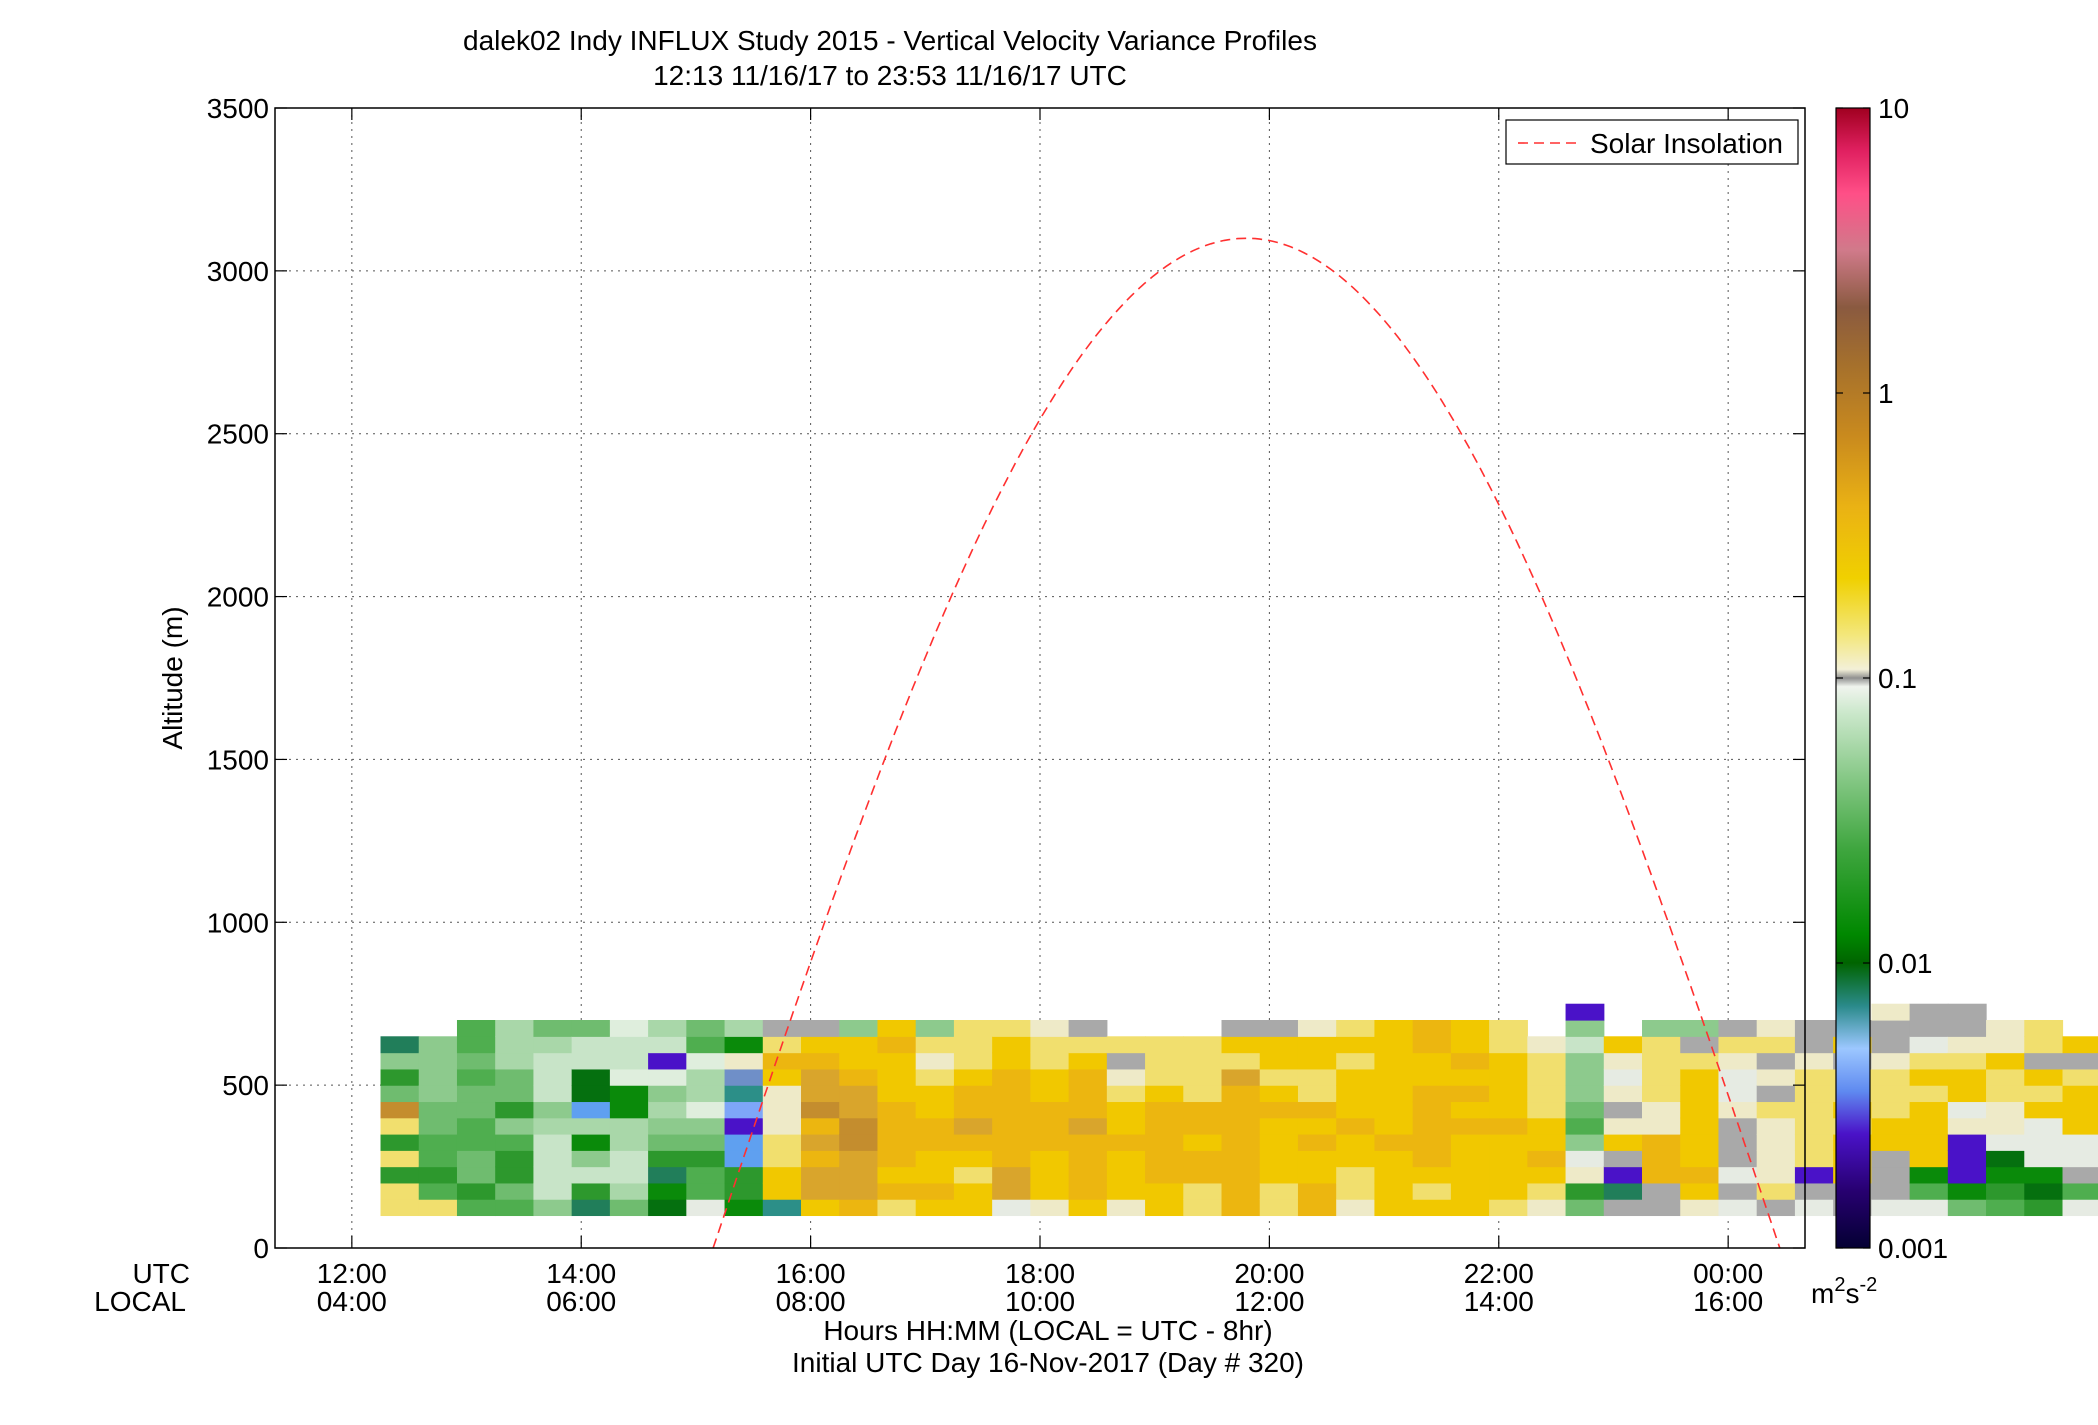  What do you see at coordinates (1239, 1110) in the screenshot?
I see `variance-cells` at bounding box center [1239, 1110].